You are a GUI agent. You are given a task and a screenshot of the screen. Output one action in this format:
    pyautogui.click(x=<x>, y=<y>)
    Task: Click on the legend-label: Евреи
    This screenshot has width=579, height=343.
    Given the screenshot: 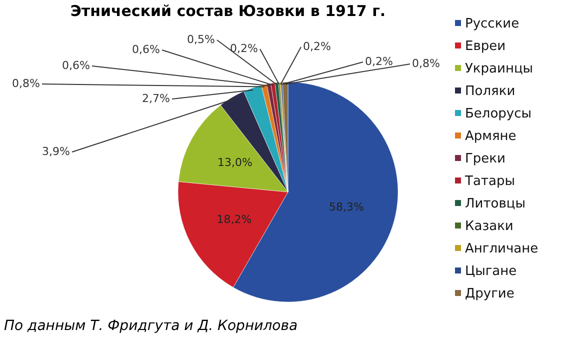 What is the action you would take?
    pyautogui.click(x=485, y=46)
    